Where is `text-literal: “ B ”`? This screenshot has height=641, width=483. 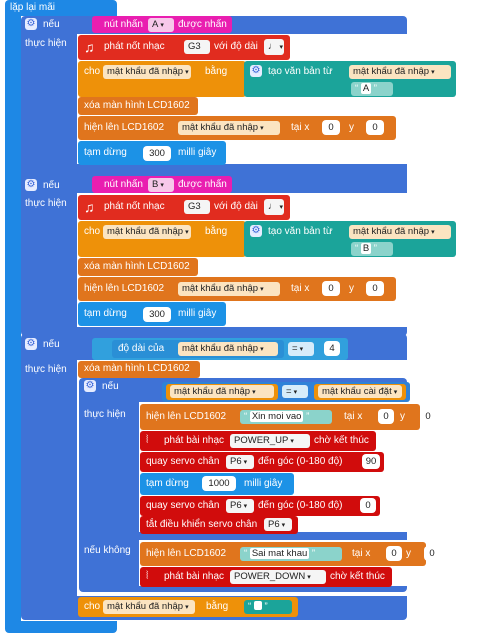
text-literal: “ B ” is located at coordinates (372, 249).